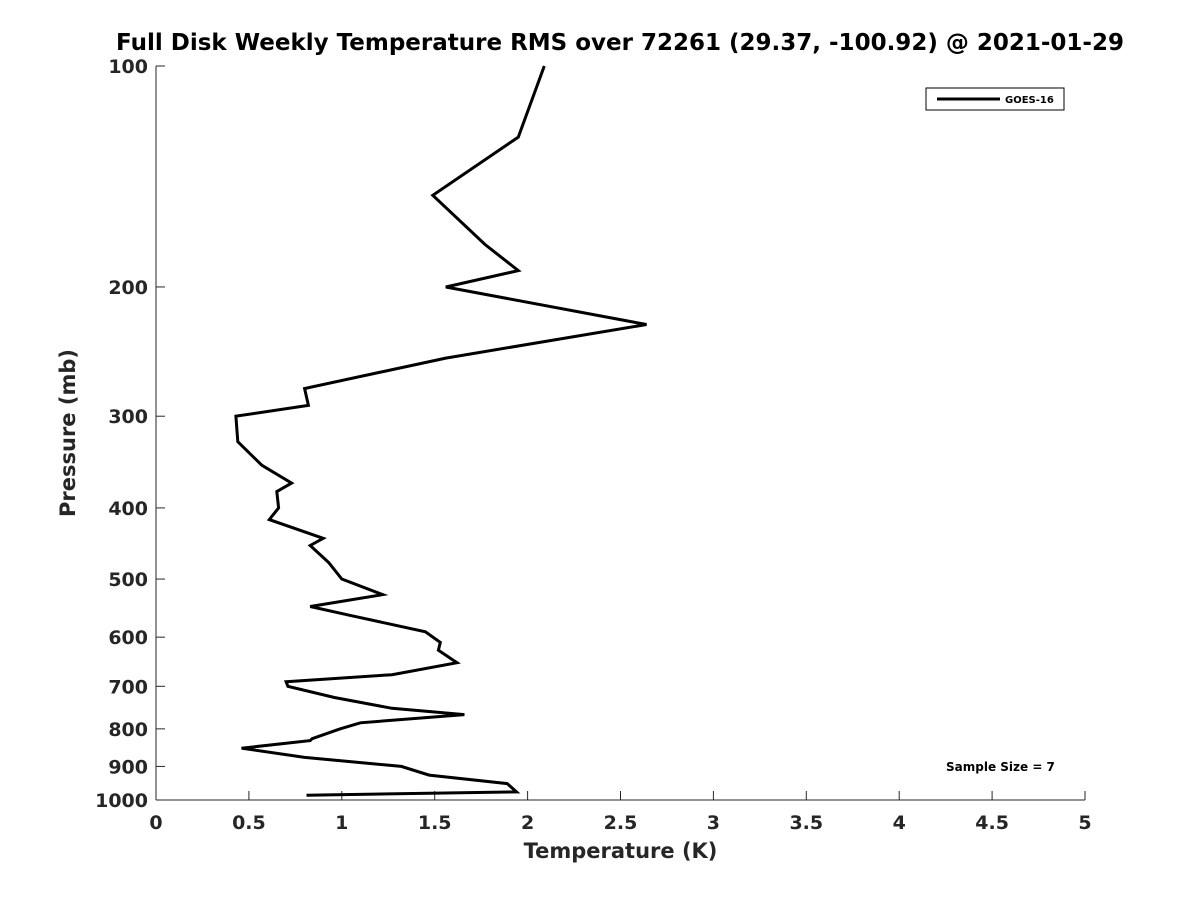 This screenshot has width=1200, height=900. What do you see at coordinates (899, 823) in the screenshot?
I see `x-tick-label: 4` at bounding box center [899, 823].